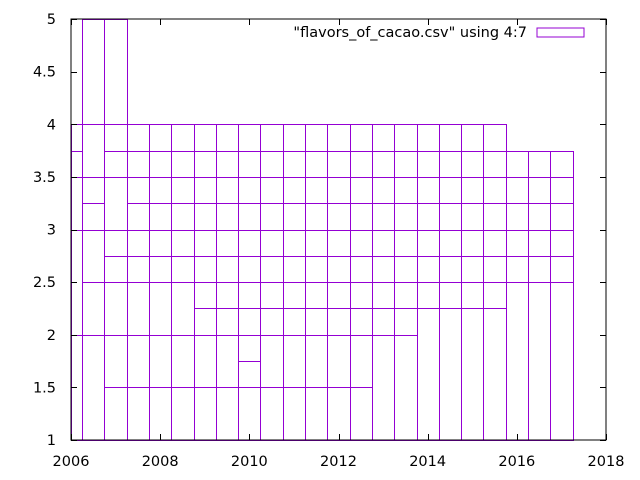  I want to click on y-tick-label: 4.5, so click(44, 73).